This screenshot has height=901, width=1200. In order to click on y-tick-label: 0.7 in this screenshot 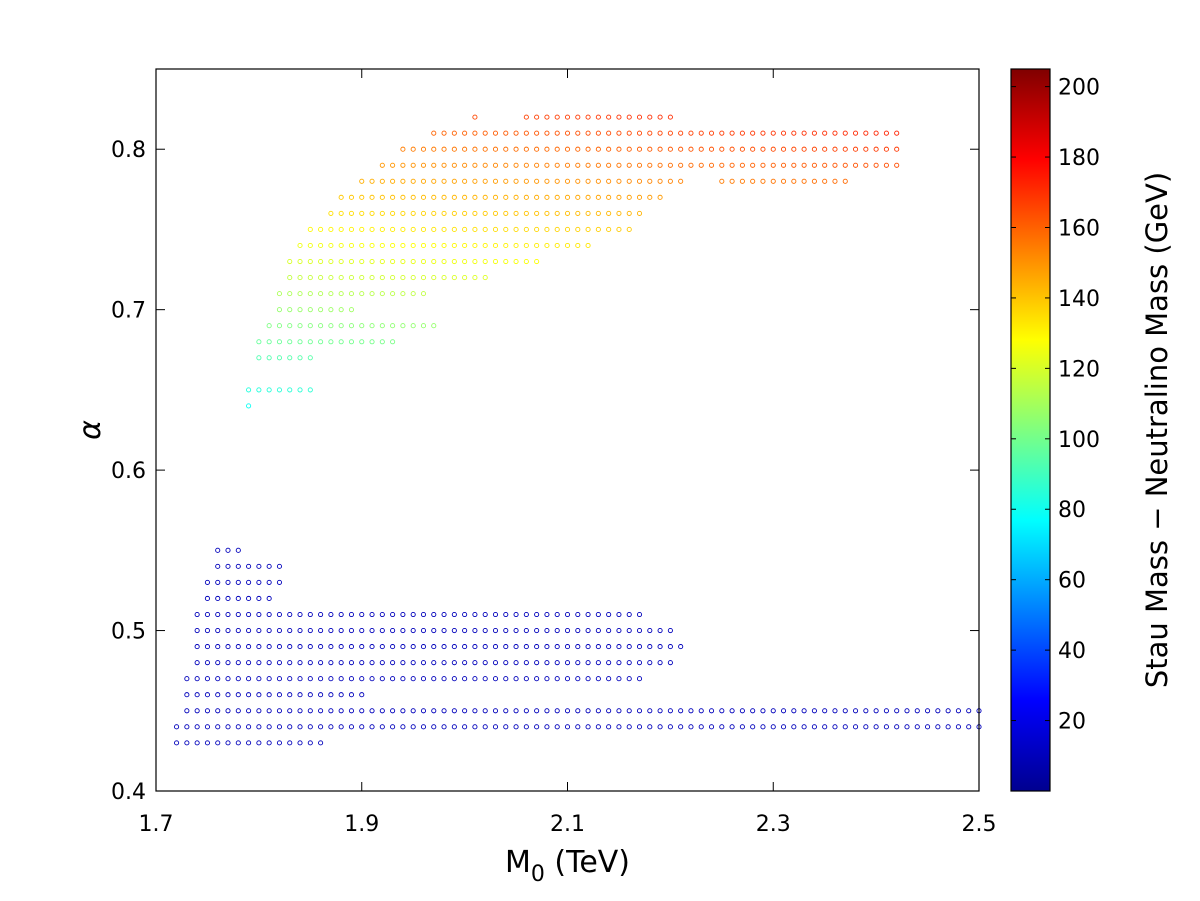, I will do `click(128, 311)`.